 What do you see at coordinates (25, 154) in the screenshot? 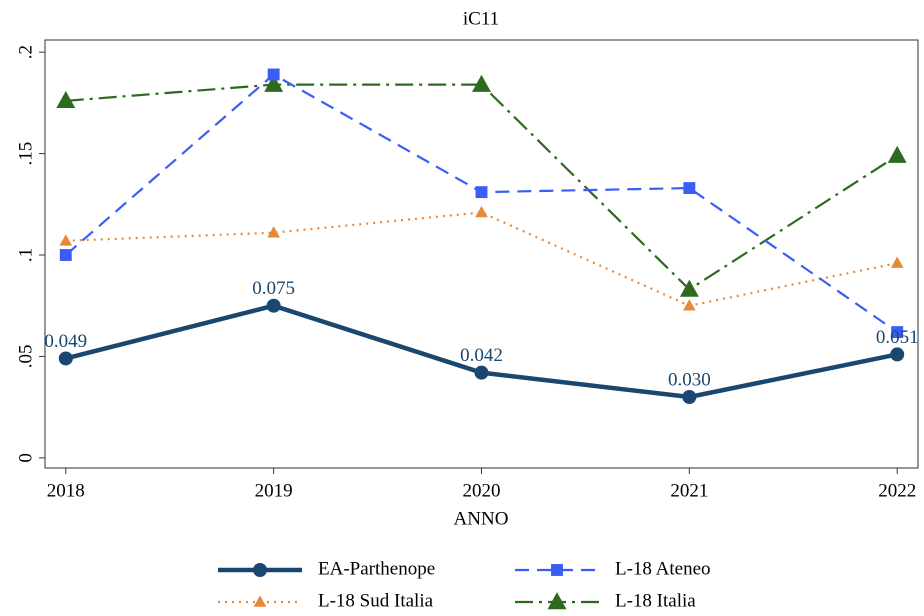
I see `y-tick-label: .15` at bounding box center [25, 154].